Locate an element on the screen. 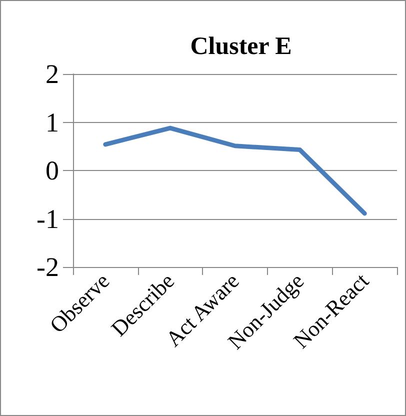 This screenshot has height=416, width=406. y-tick-label: 2 is located at coordinates (52, 74).